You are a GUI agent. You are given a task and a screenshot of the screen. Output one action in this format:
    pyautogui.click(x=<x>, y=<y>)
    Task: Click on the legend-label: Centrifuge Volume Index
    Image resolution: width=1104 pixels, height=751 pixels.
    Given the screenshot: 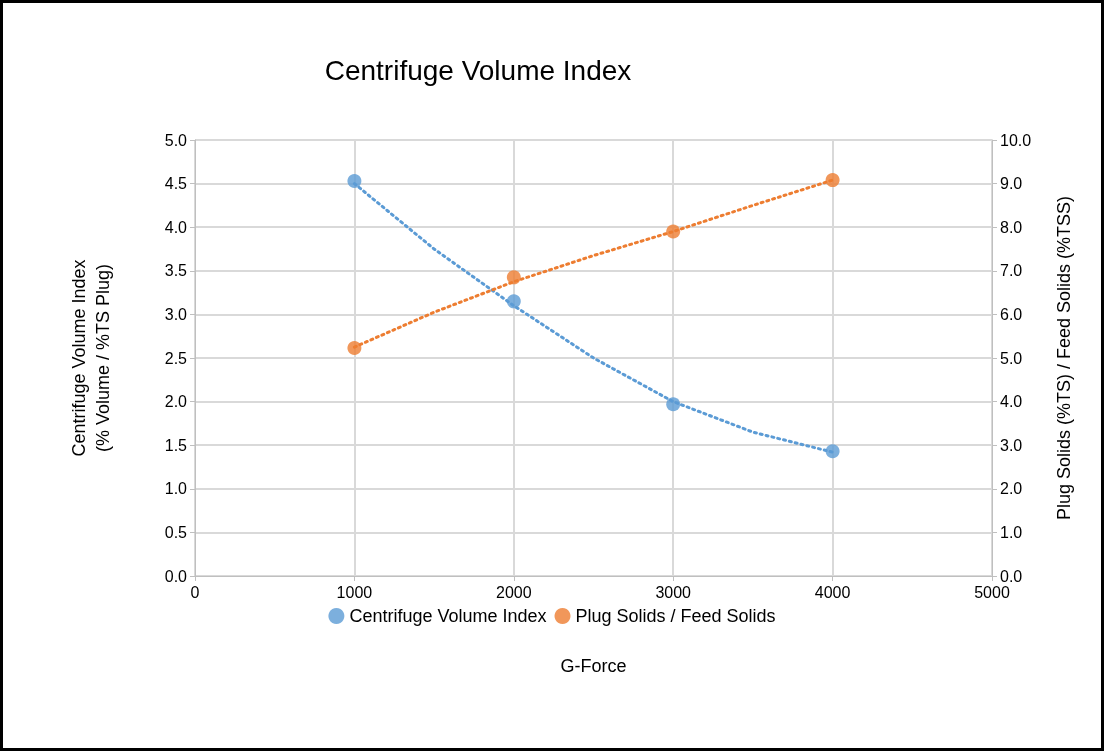 What is the action you would take?
    pyautogui.click(x=448, y=616)
    